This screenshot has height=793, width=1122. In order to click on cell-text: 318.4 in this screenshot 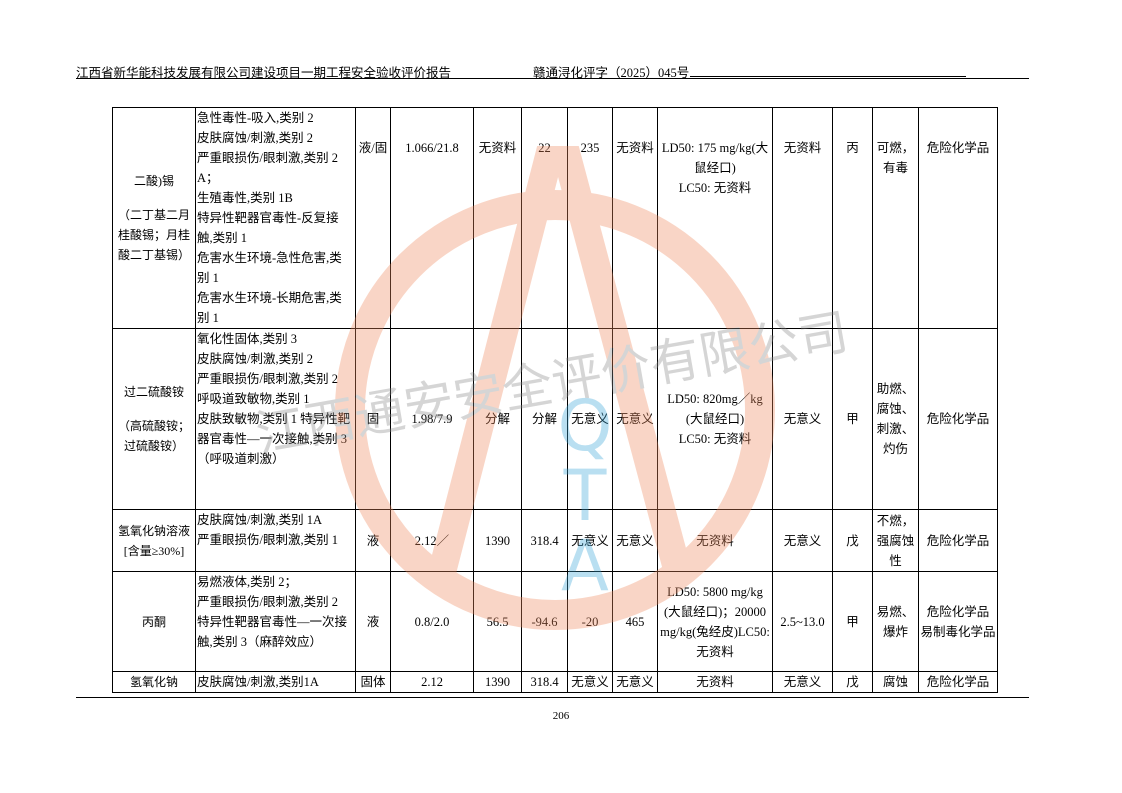, I will do `click(544, 682)`.